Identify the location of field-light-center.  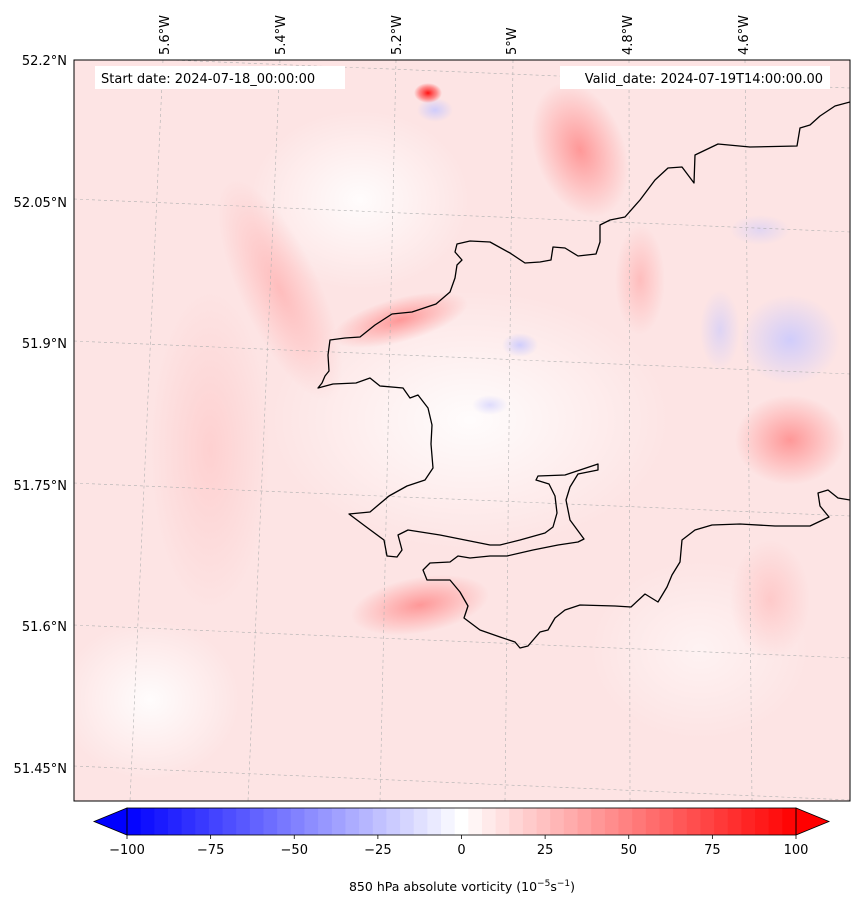
(470, 420).